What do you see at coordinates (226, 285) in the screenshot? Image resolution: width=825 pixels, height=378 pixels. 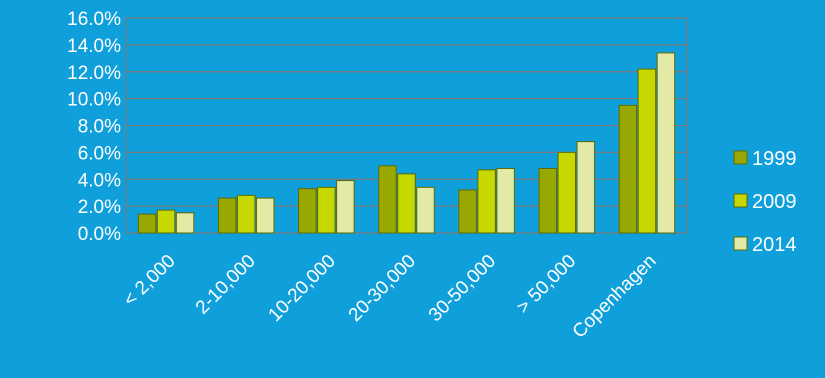 I see `x-tick-label: 2-10,000` at bounding box center [226, 285].